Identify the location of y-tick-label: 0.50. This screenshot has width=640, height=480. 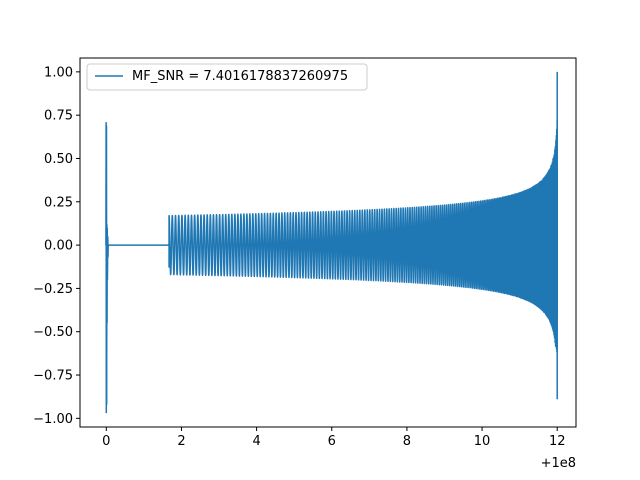
(58, 159).